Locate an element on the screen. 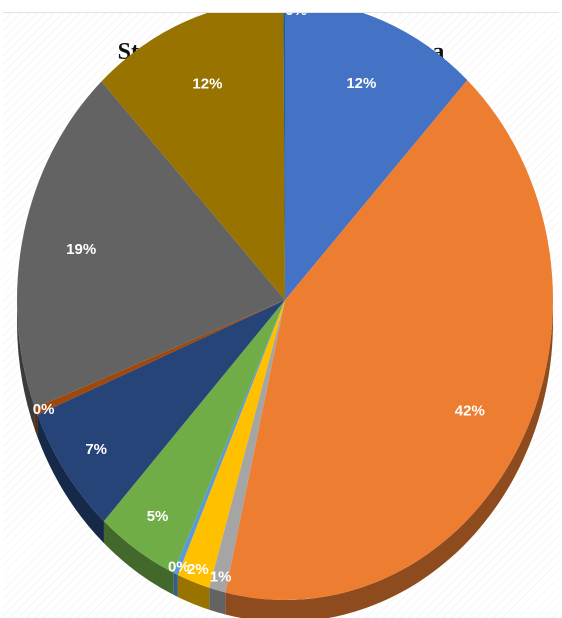 The image size is (562, 618). pie-slice-label-4: 2% is located at coordinates (198, 569).